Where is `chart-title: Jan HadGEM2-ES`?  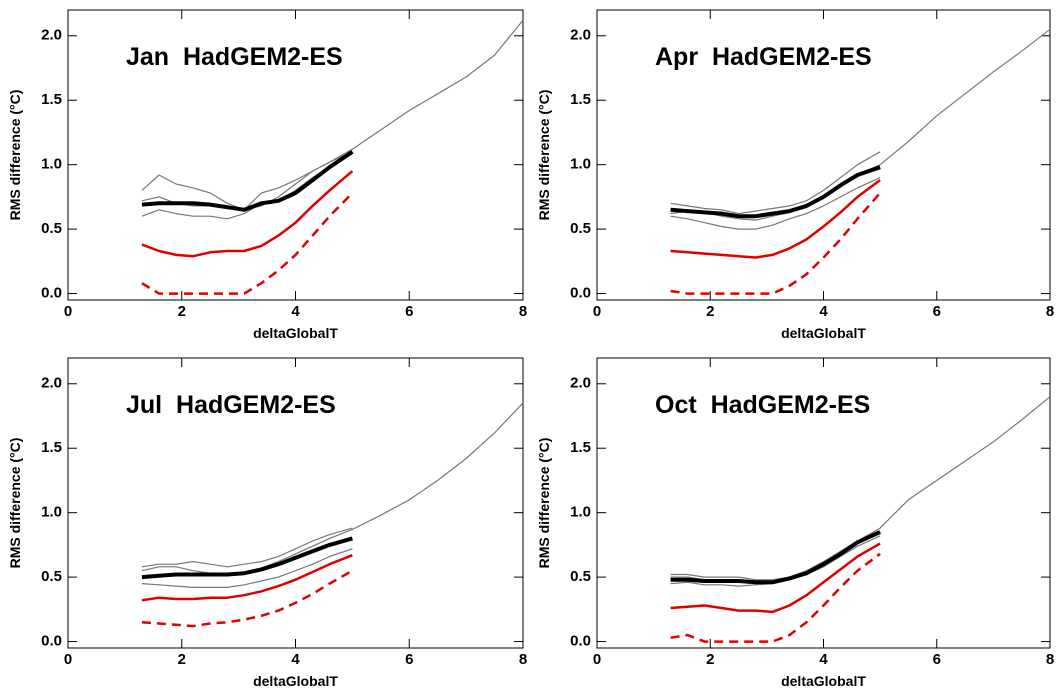 chart-title: Jan HadGEM2-ES is located at coordinates (234, 57).